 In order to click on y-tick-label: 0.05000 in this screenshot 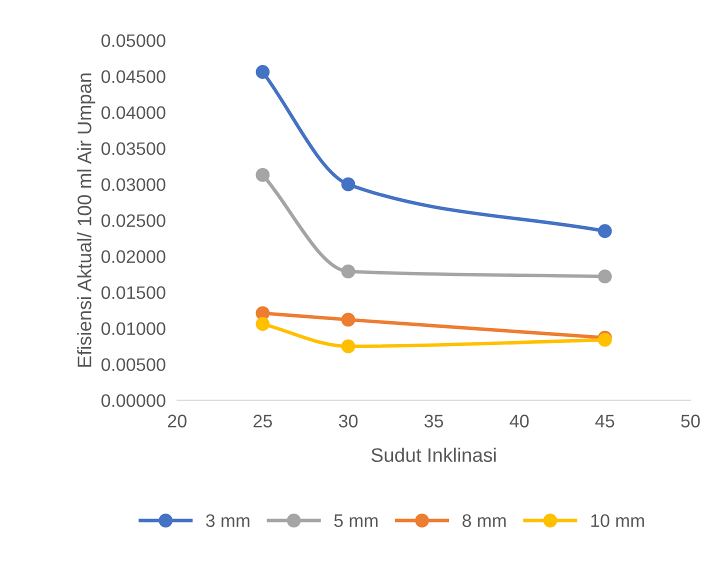, I will do `click(133, 41)`.